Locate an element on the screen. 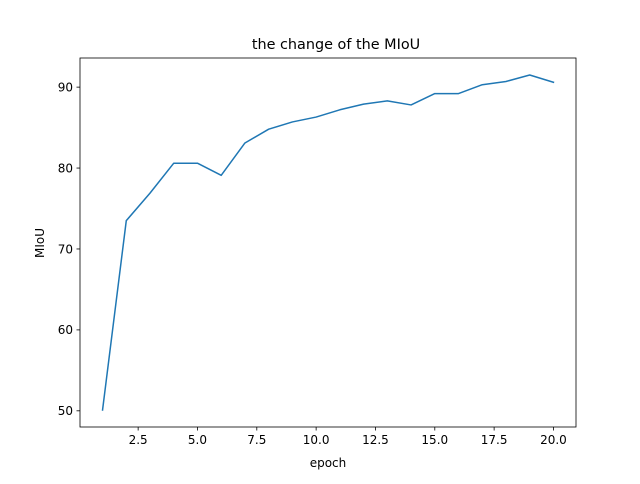 Image resolution: width=640 pixels, height=484 pixels. y-axis: 50 60 70 80 90 is located at coordinates (69, 249).